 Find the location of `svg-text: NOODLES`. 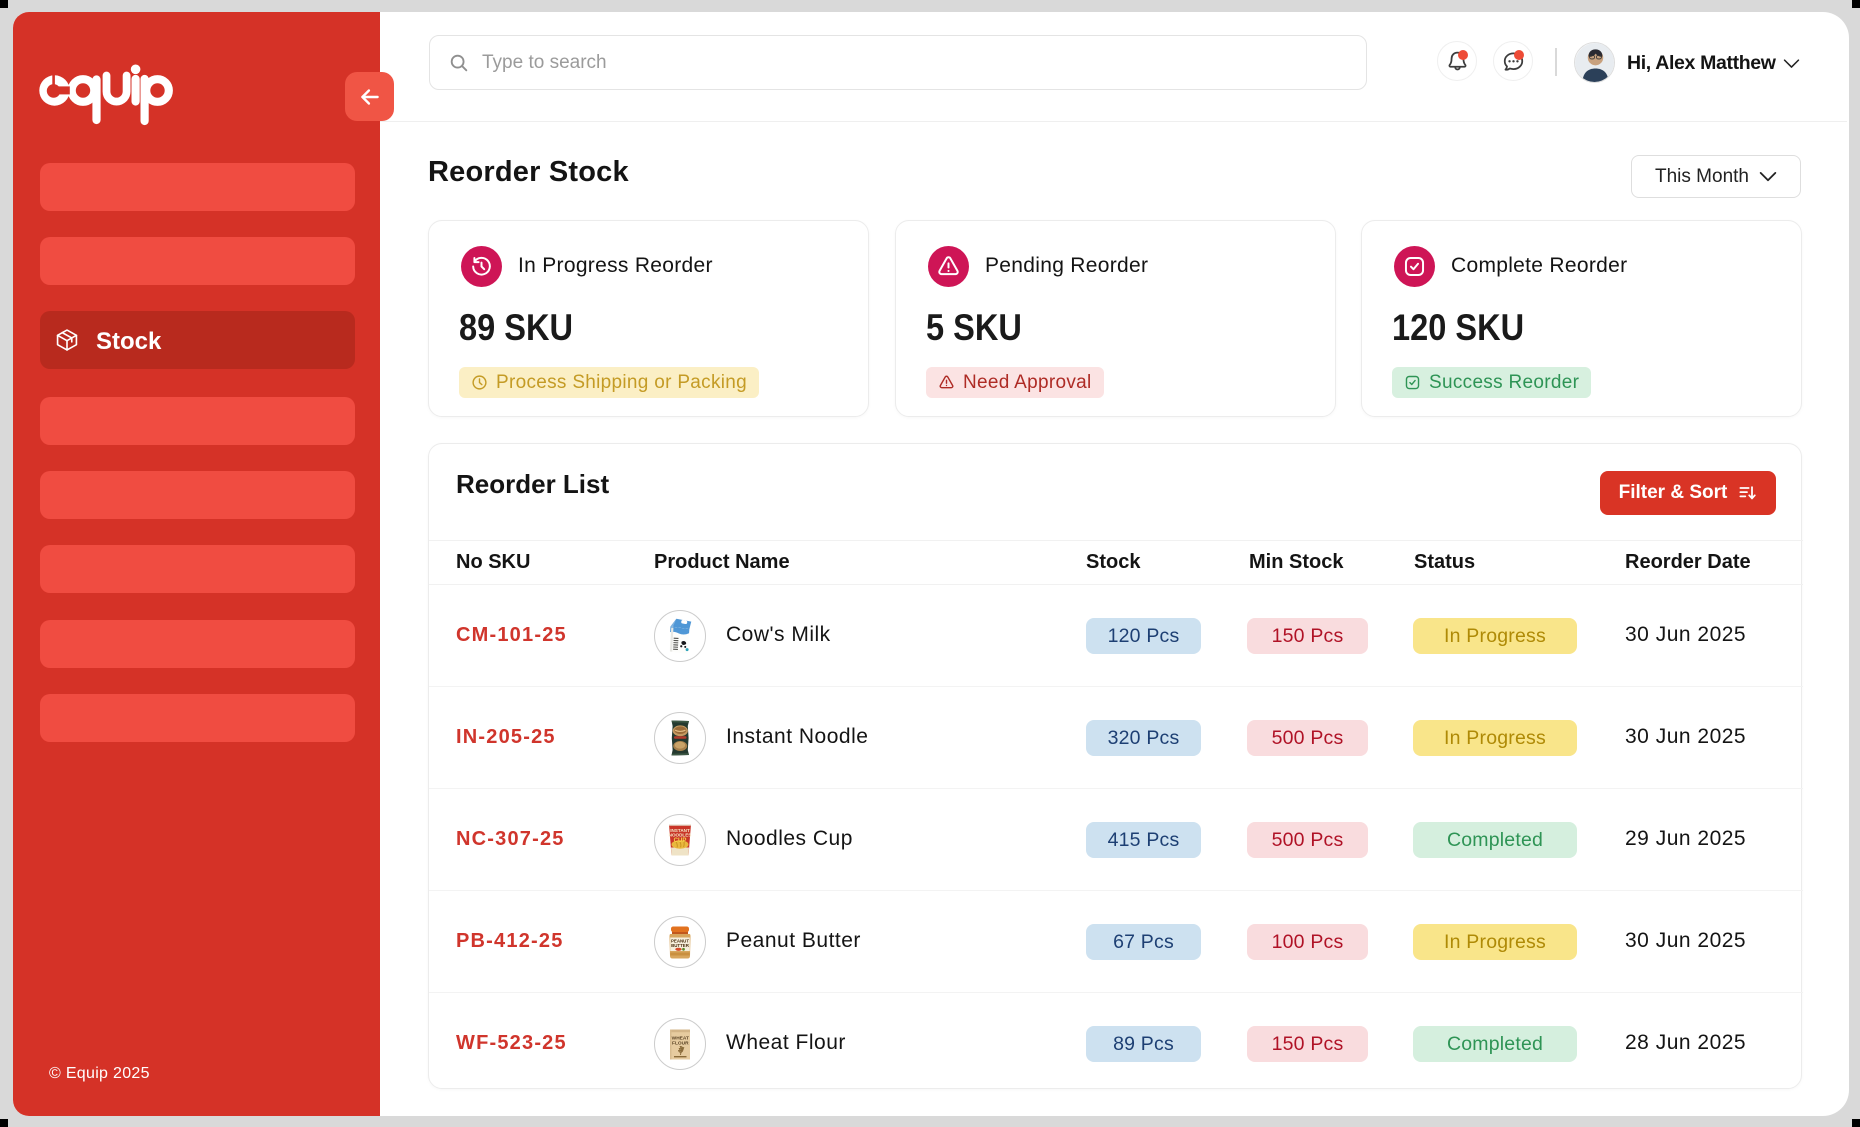

svg-text: NOODLES is located at coordinates (680, 835).